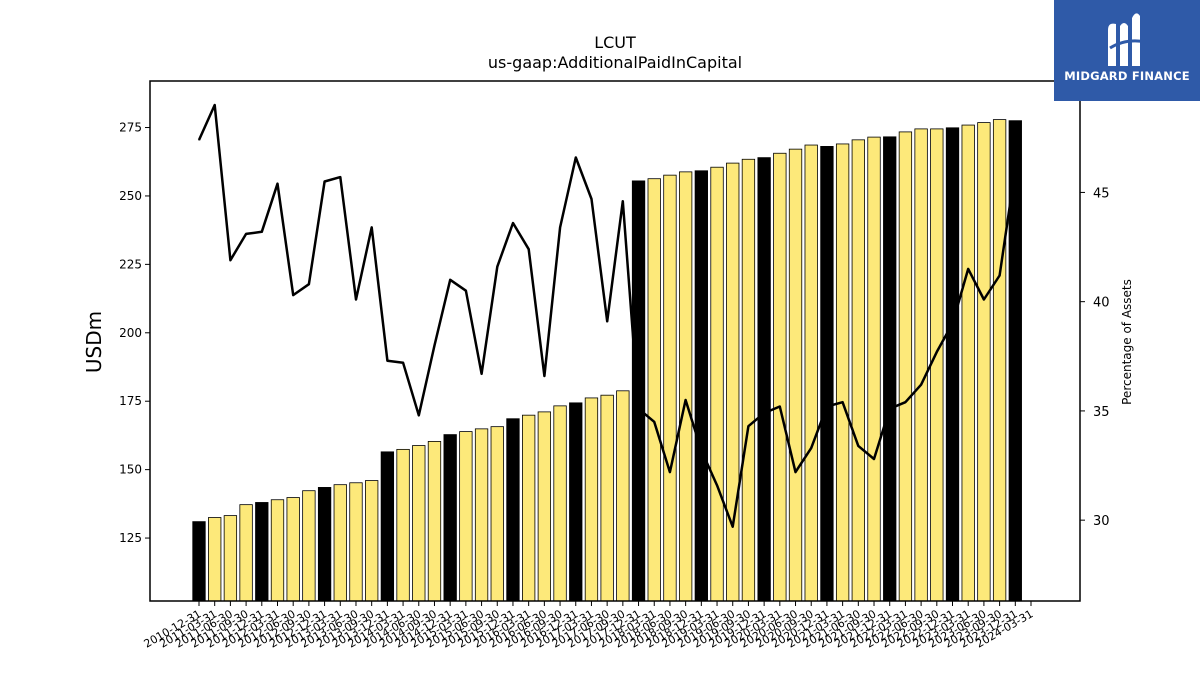  What do you see at coordinates (1101, 412) in the screenshot?
I see `y2-tick-label: 35` at bounding box center [1101, 412].